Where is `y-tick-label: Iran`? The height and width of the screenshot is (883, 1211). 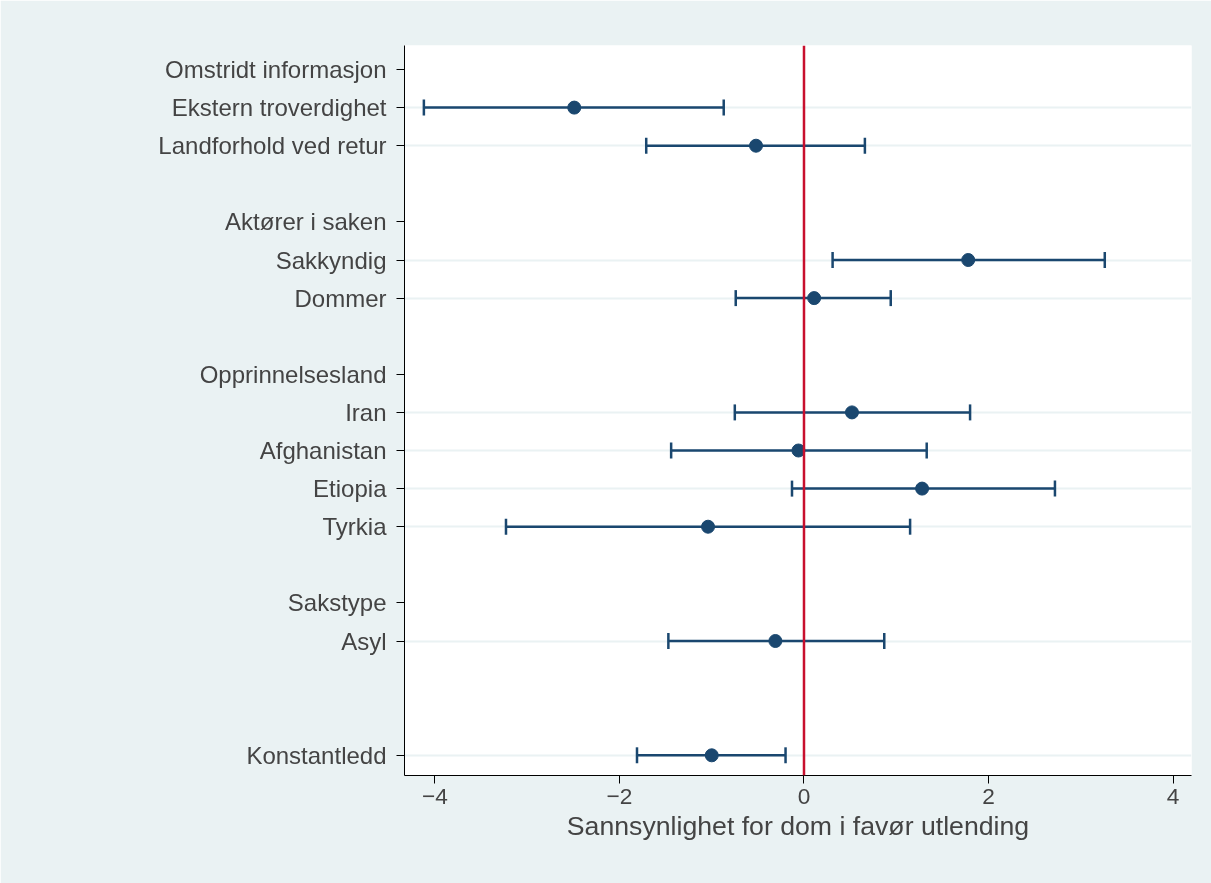 y-tick-label: Iran is located at coordinates (366, 412).